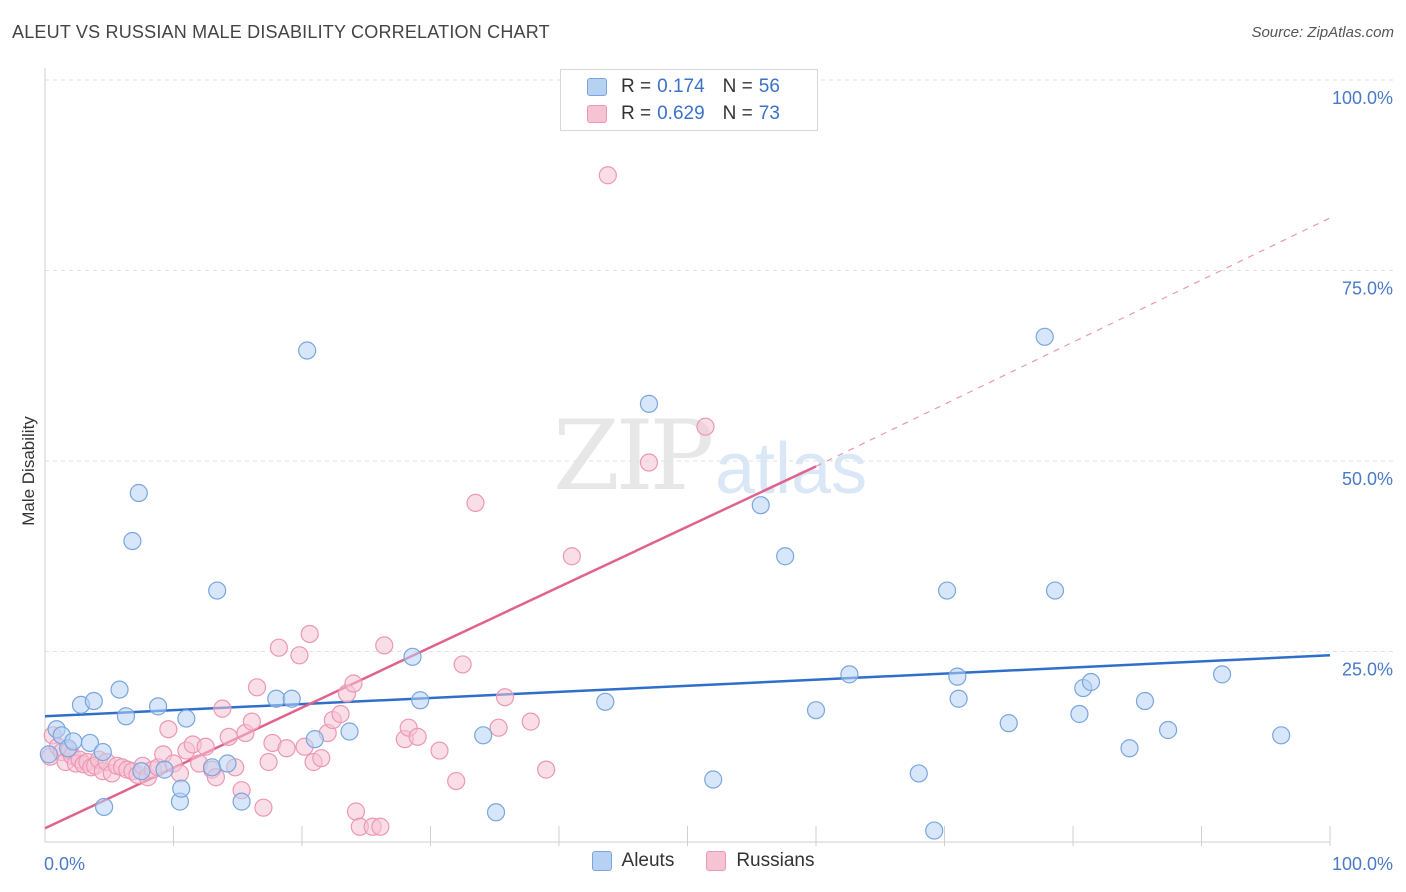 This screenshot has height=892, width=1406. I want to click on legend-item-aleuts: Aleuts, so click(633, 861).